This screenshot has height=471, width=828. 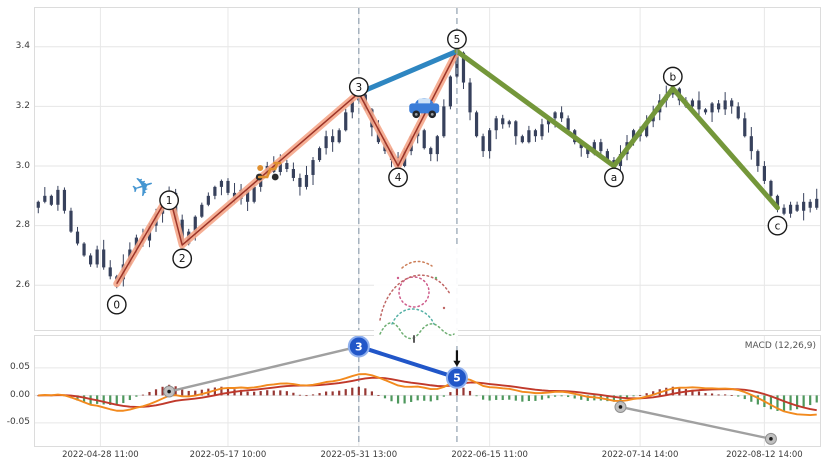 I want to click on price-y-tick-label: 3.2, so click(x=22, y=105).